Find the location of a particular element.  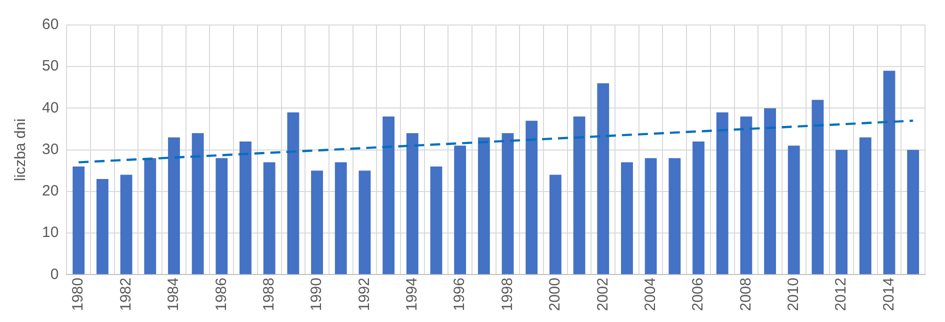

x-tick-label: 1984 is located at coordinates (173, 295).